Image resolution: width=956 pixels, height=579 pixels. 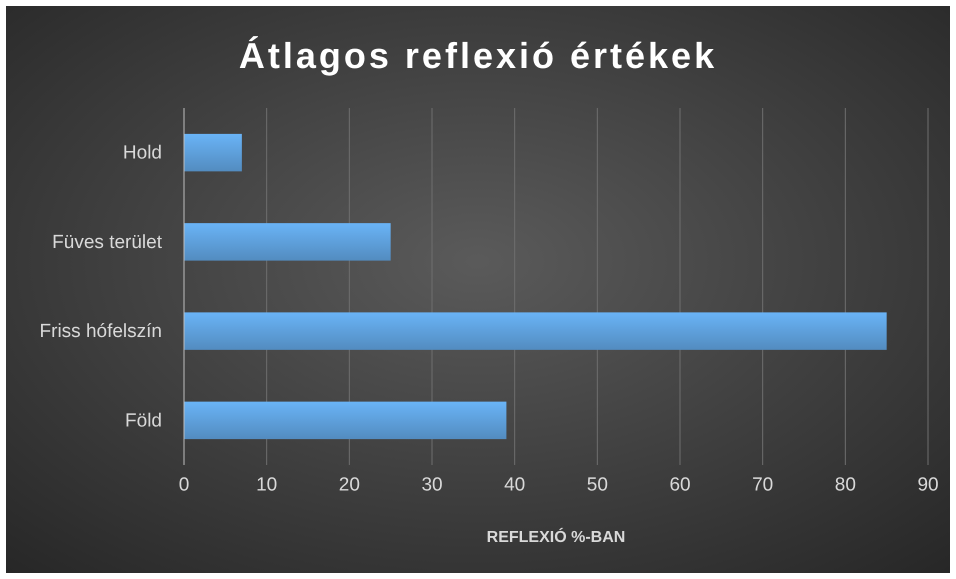 I want to click on x-tick-label: 0, so click(x=184, y=485).